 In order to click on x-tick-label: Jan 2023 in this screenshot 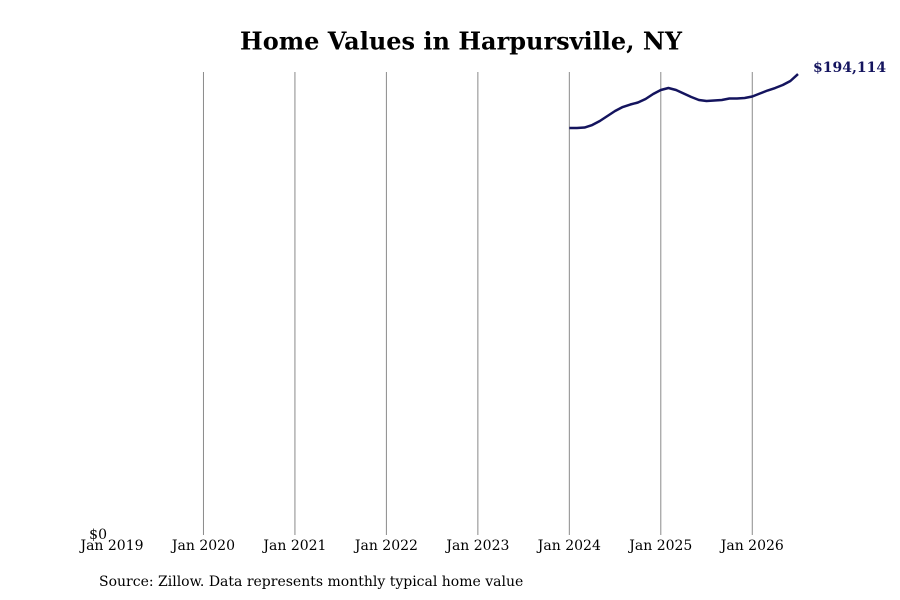, I will do `click(476, 546)`.